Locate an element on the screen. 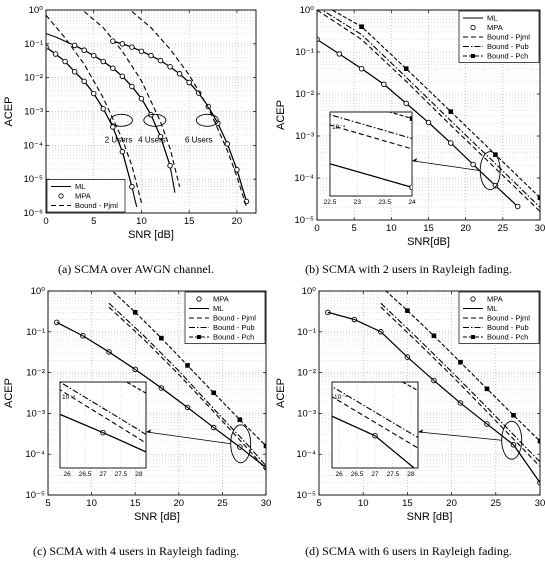 This screenshot has height=563, width=545. x-tick-label-0: 0 is located at coordinates (316, 228).